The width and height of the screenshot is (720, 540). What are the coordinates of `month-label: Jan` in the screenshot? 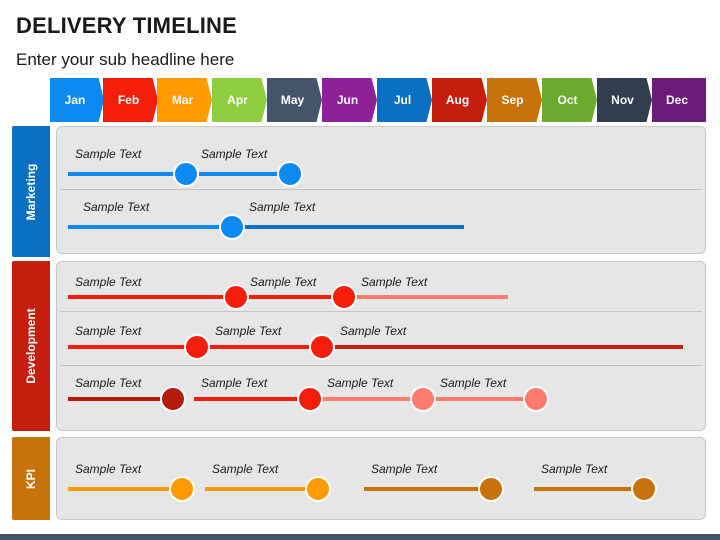 It's located at (75, 100).